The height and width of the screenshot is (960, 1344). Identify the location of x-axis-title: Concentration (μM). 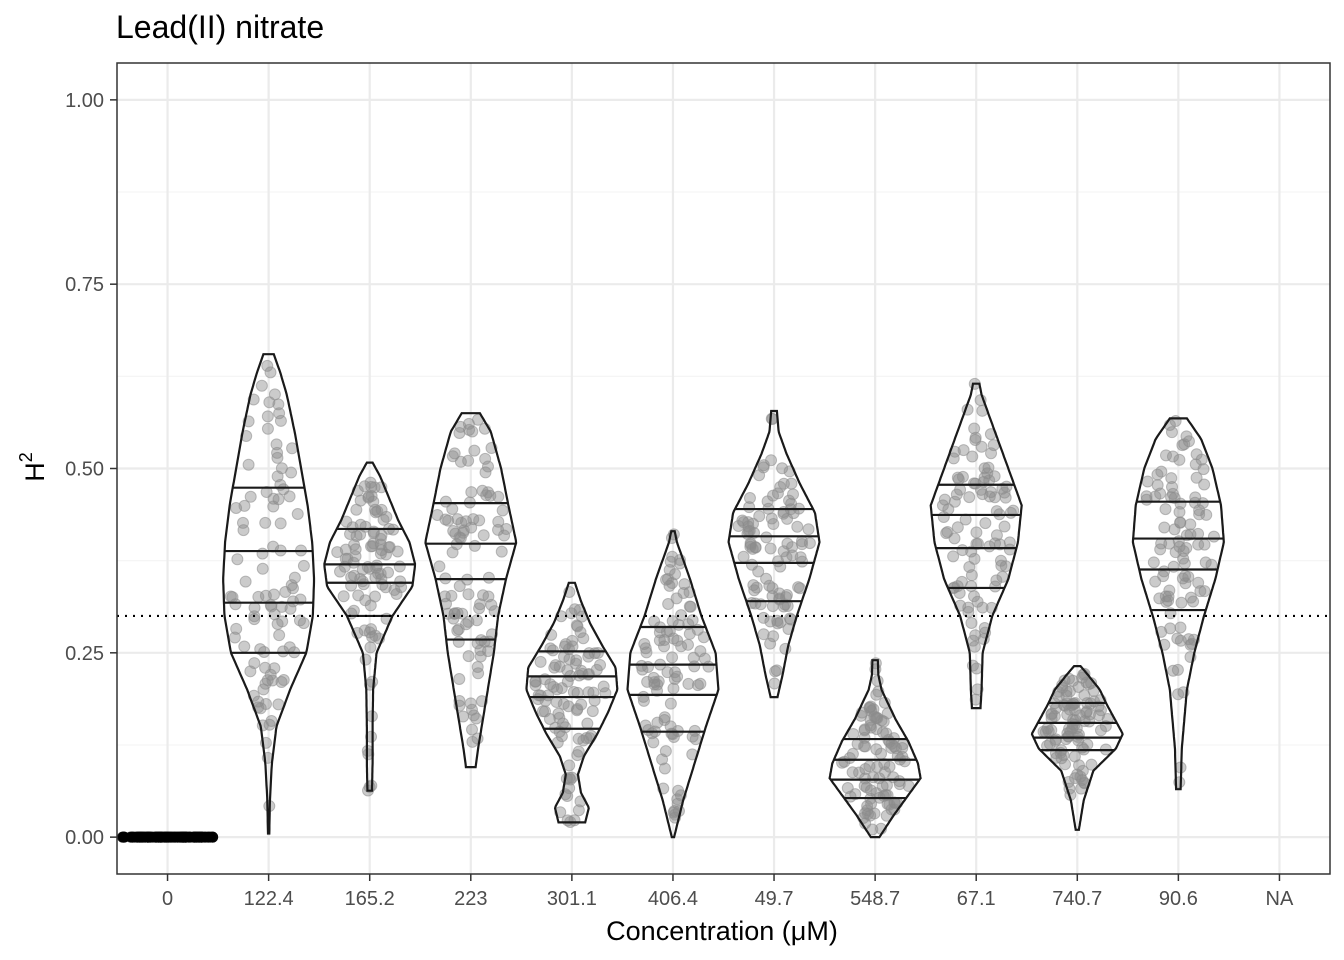
(722, 931).